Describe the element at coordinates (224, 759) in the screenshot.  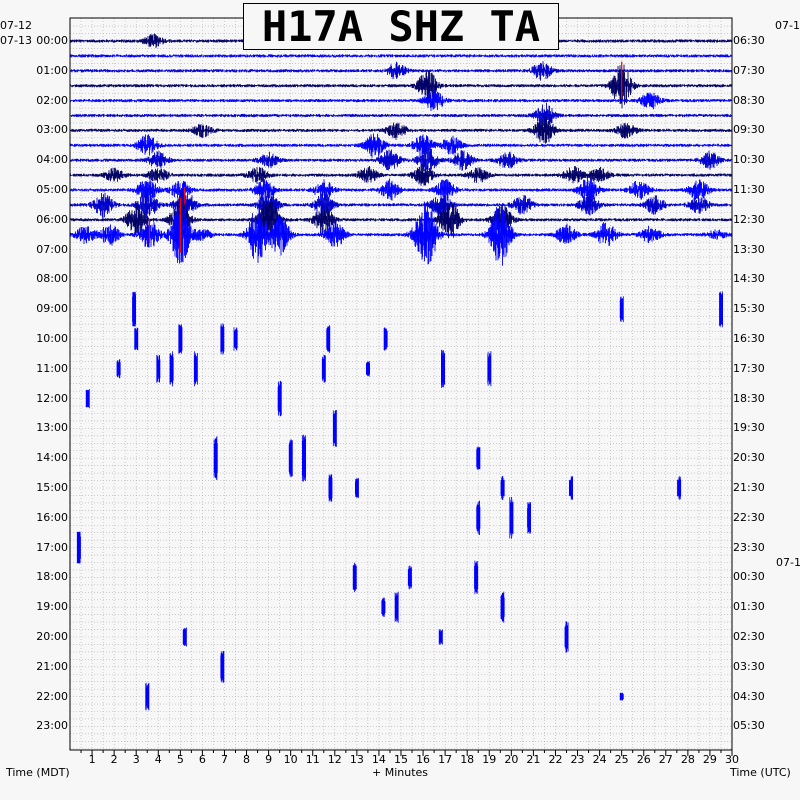
I see `x-tick-label: 7` at that location.